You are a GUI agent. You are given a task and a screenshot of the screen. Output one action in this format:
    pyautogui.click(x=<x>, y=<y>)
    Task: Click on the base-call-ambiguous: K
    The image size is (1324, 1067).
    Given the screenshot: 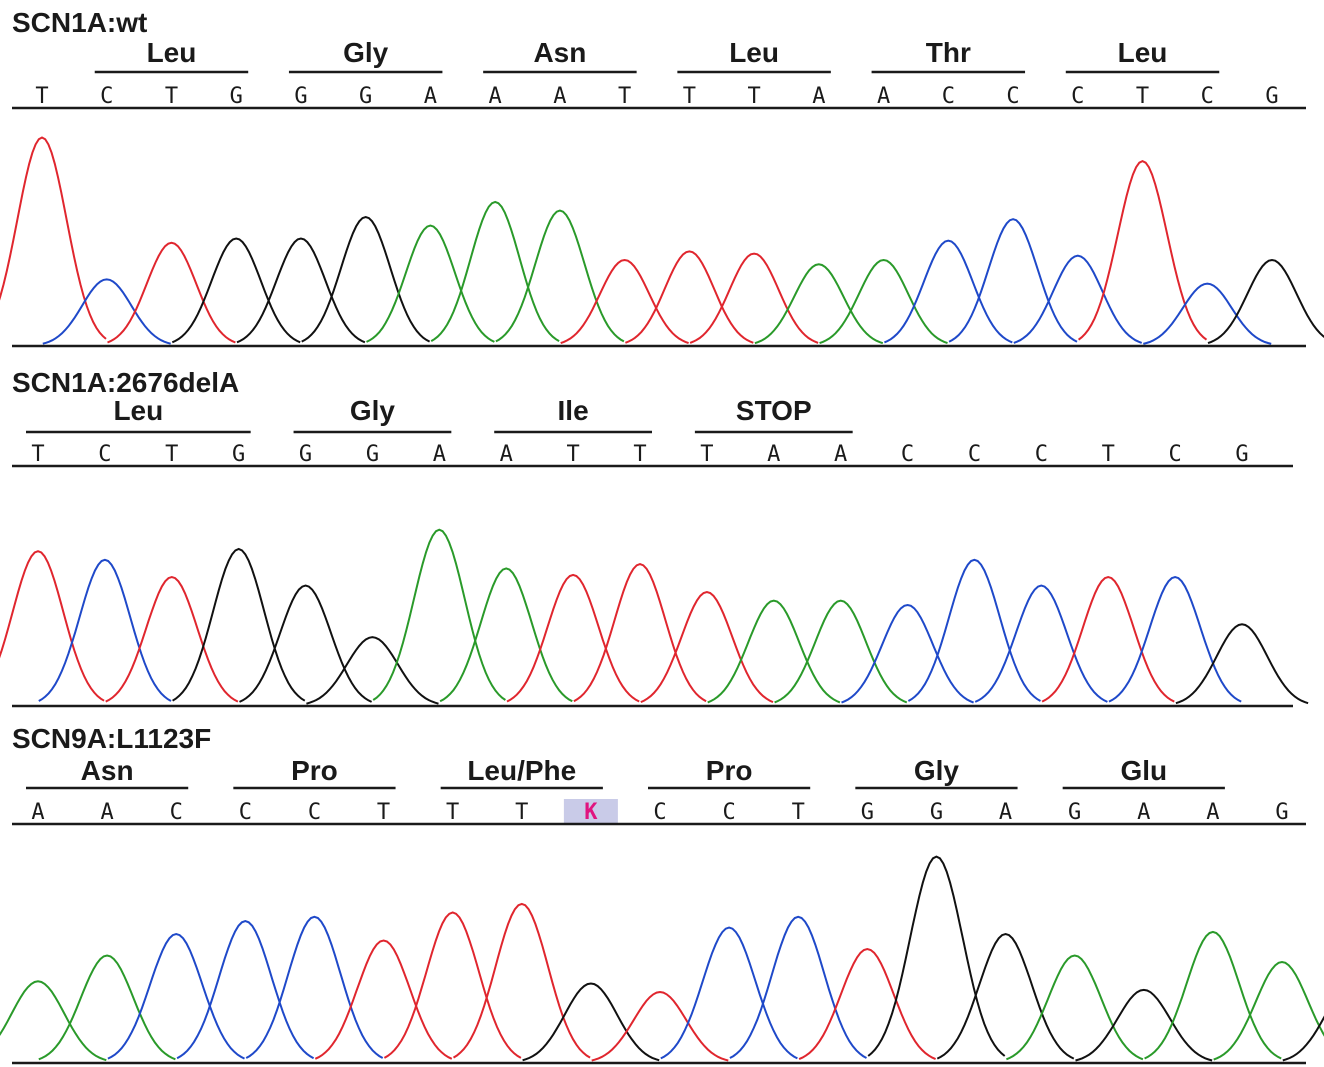 What is the action you would take?
    pyautogui.click(x=591, y=812)
    